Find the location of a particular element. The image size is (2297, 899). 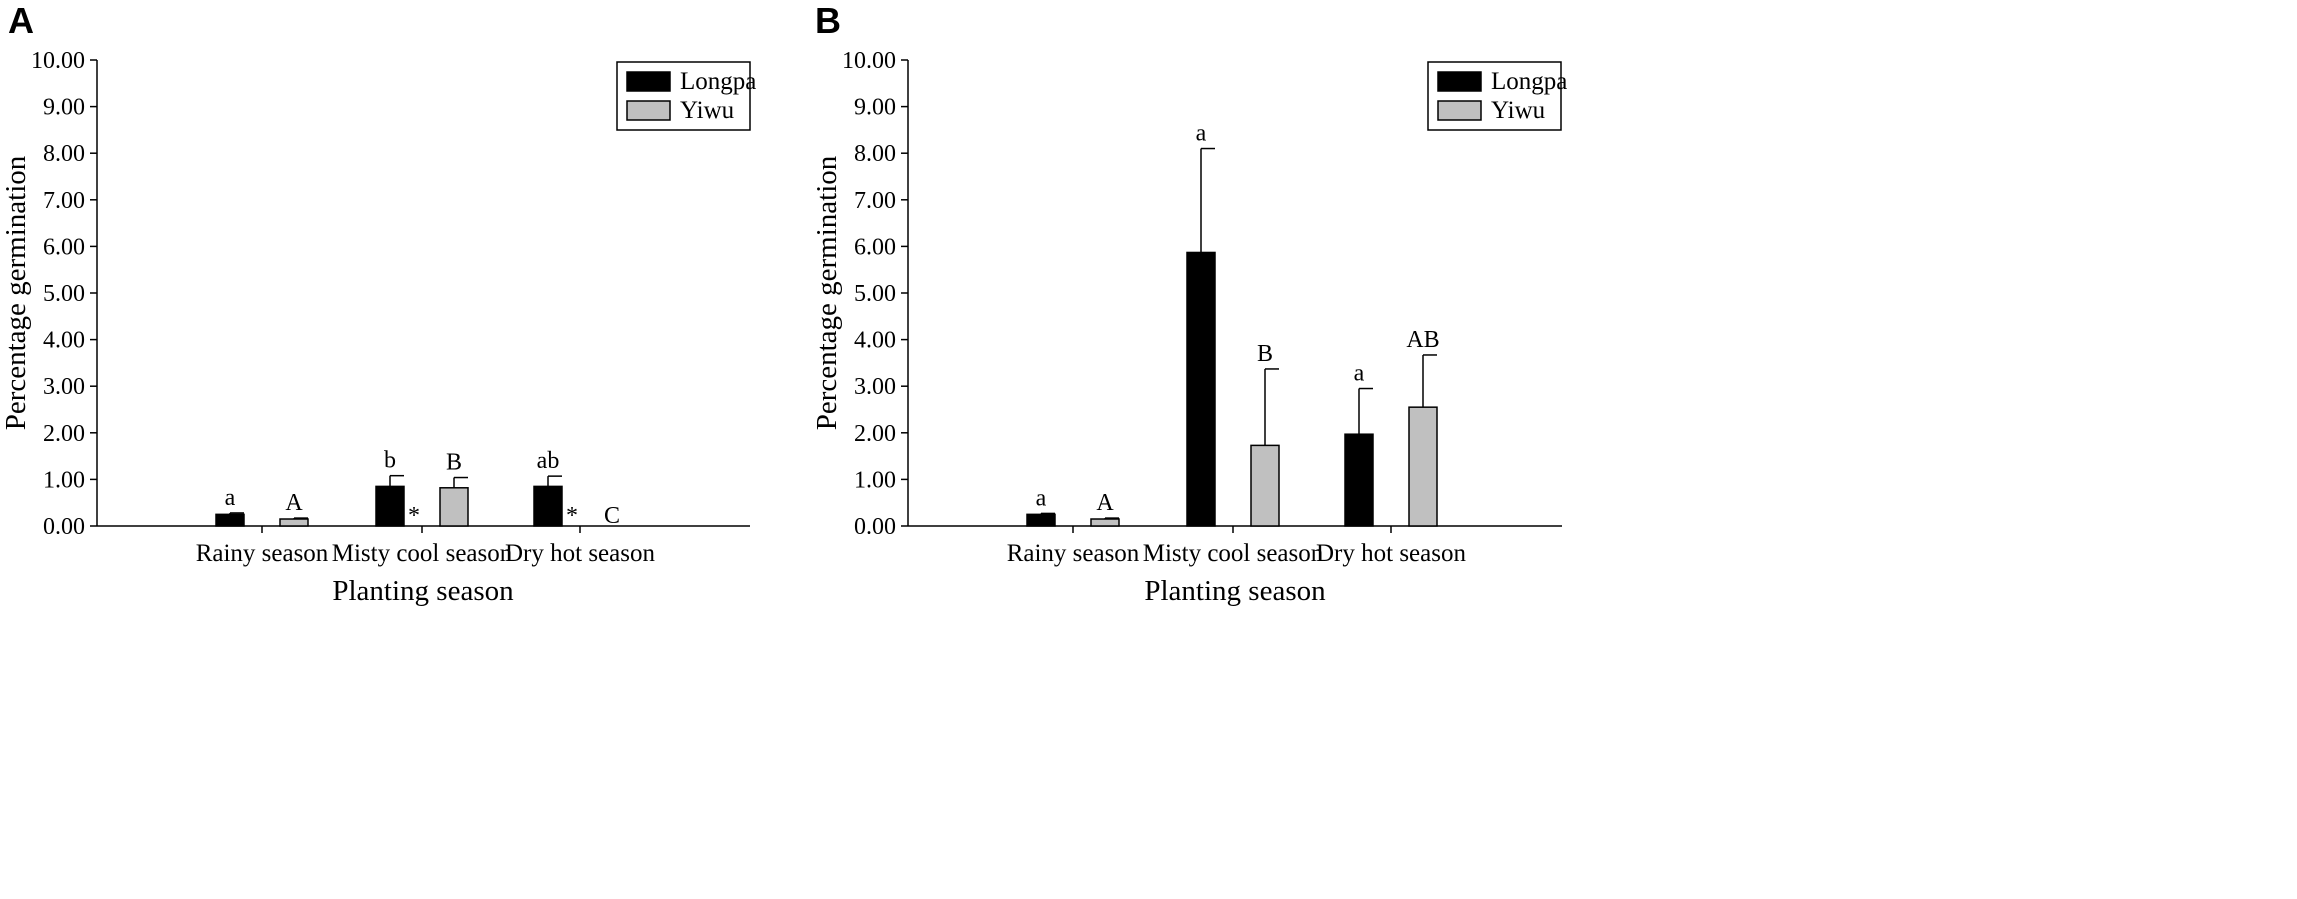

panel-a-y-tick-label: 0.00 is located at coordinates (64, 527).